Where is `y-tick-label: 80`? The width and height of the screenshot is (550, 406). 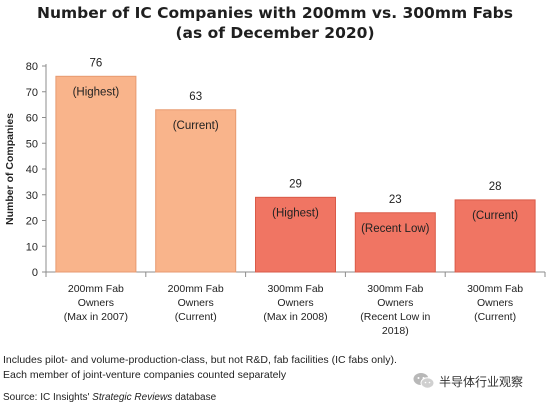
y-tick-label: 80 is located at coordinates (32, 67).